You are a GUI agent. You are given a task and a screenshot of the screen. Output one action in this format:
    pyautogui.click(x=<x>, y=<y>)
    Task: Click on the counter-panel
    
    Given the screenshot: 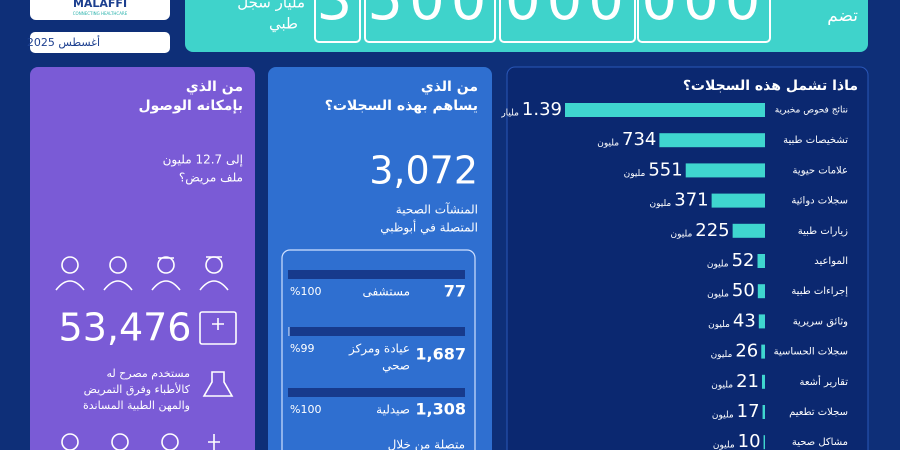 What is the action you would take?
    pyautogui.click(x=526, y=26)
    